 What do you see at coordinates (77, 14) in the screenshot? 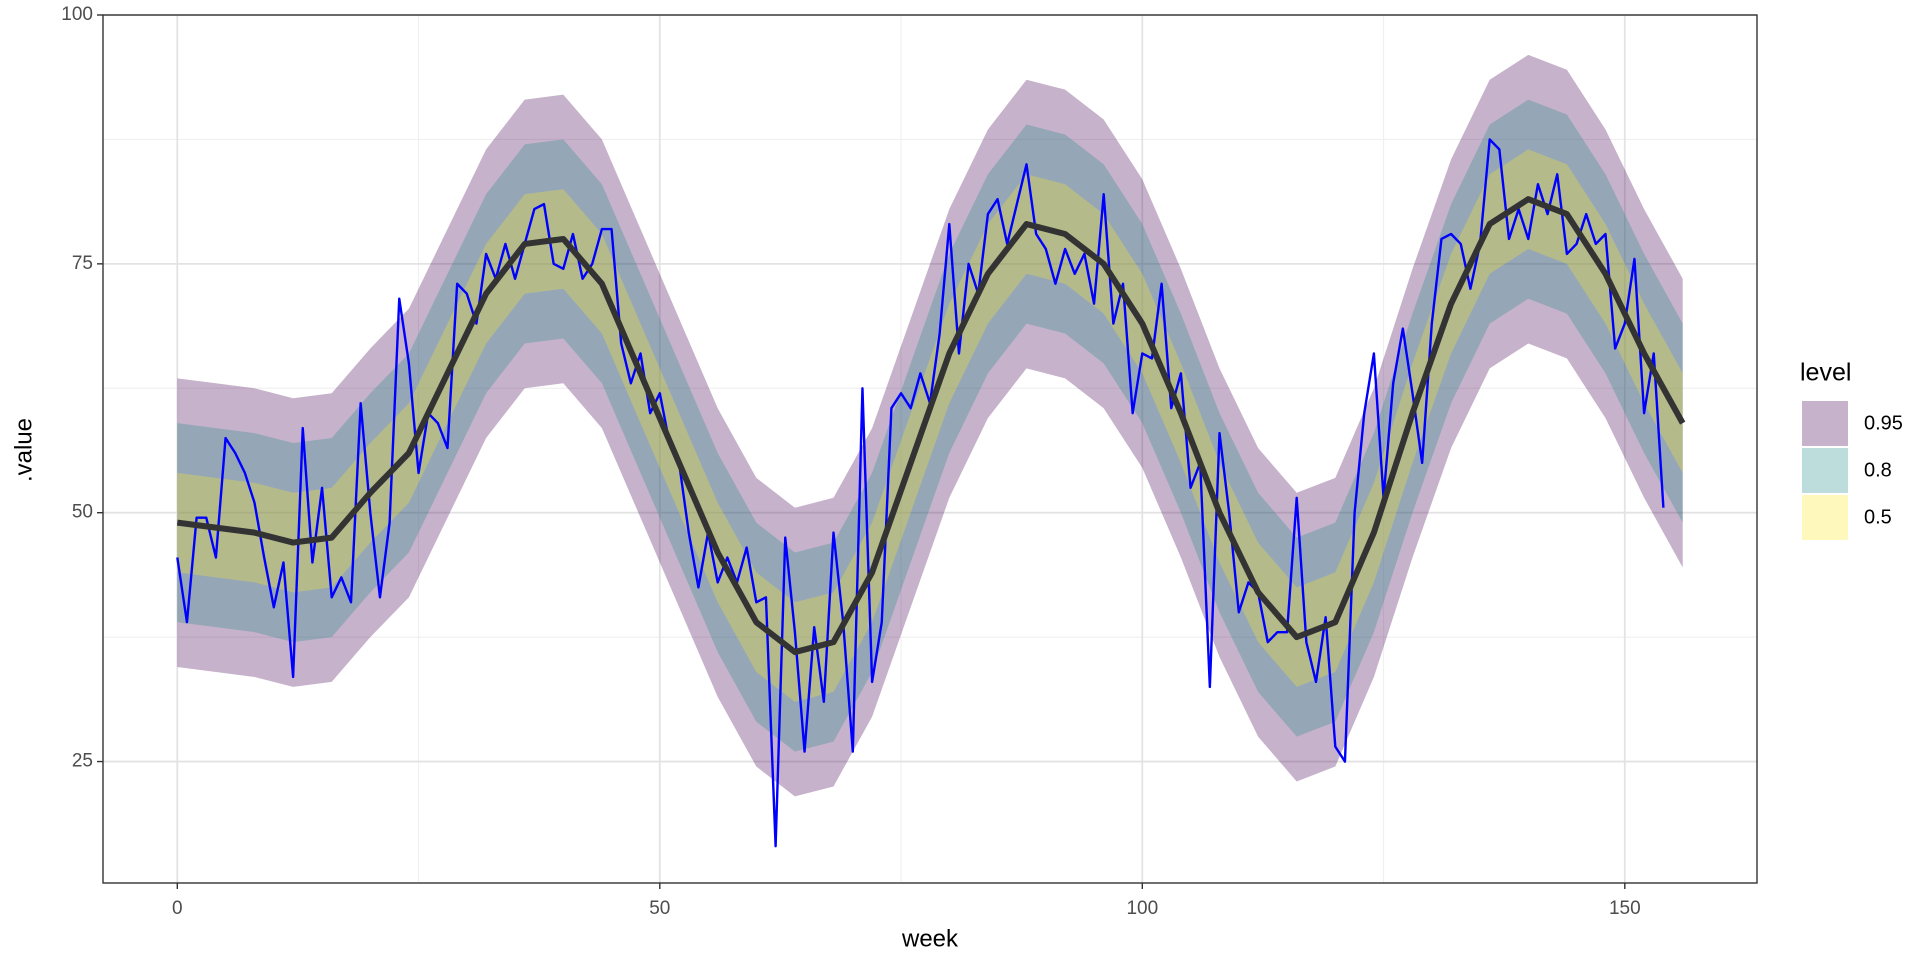
I see `y-tick-label: 100` at bounding box center [77, 14].